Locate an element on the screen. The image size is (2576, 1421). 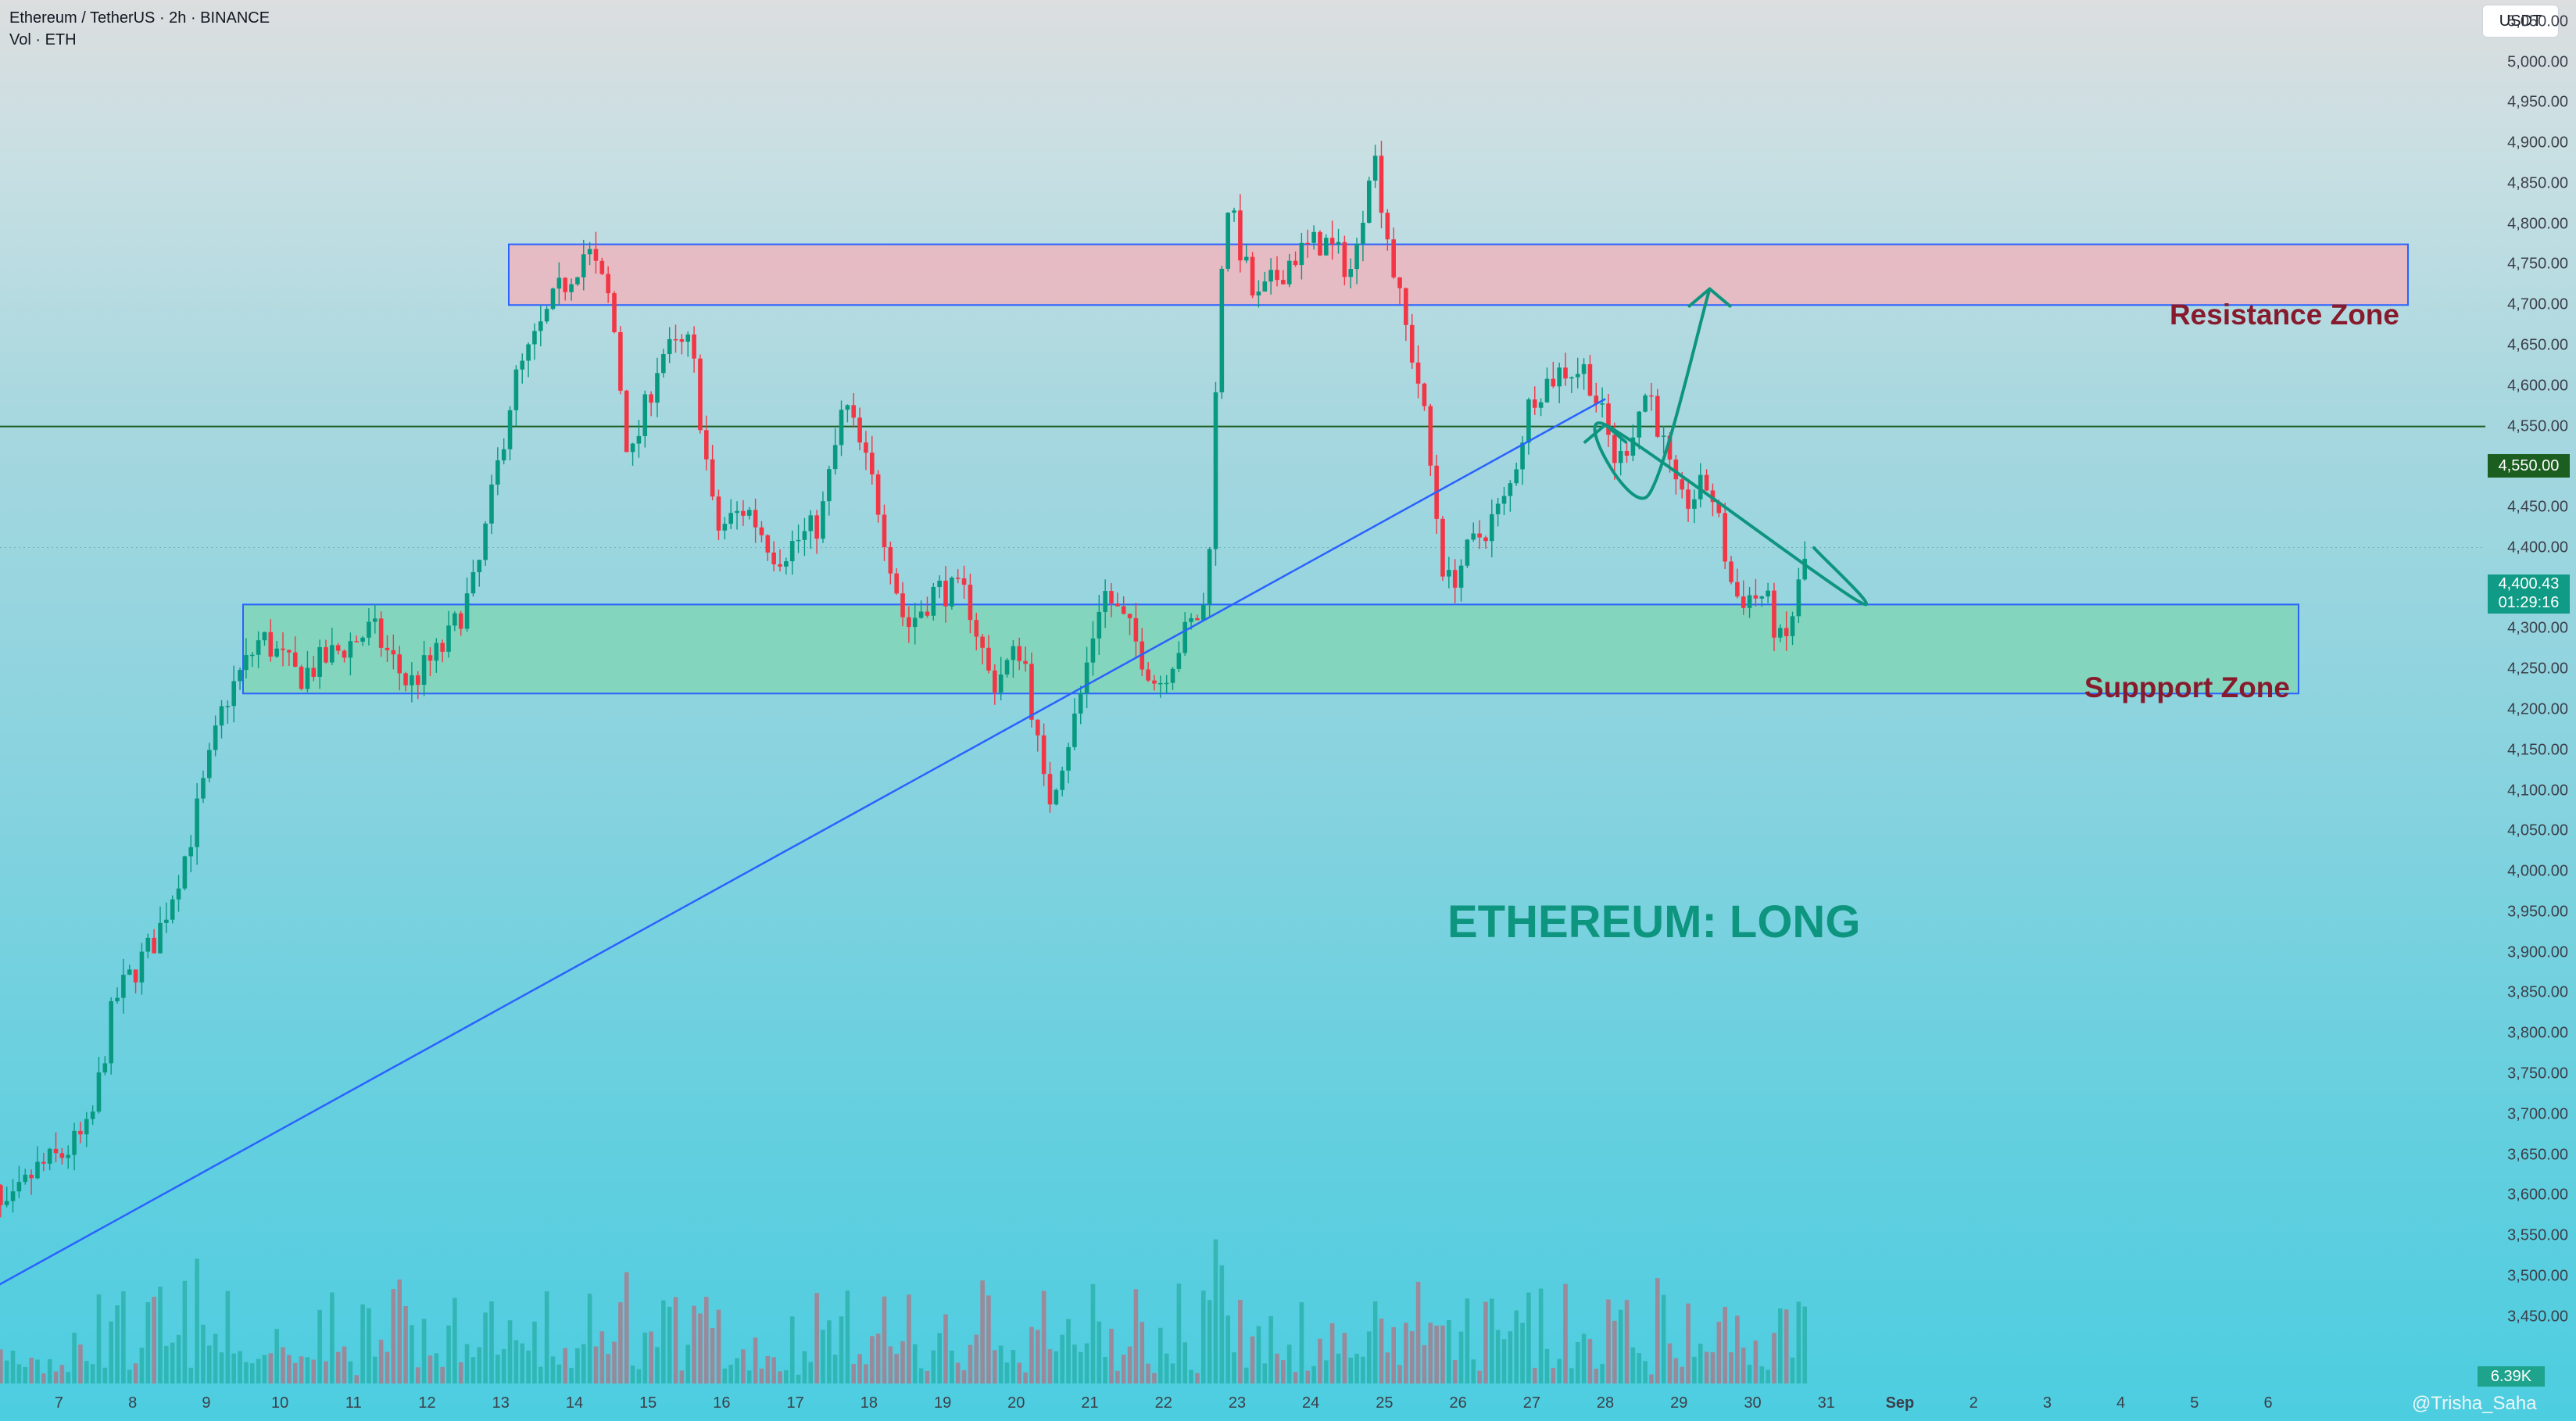
idea-title-label: ETHEREUM: LONG is located at coordinates (1654, 922).